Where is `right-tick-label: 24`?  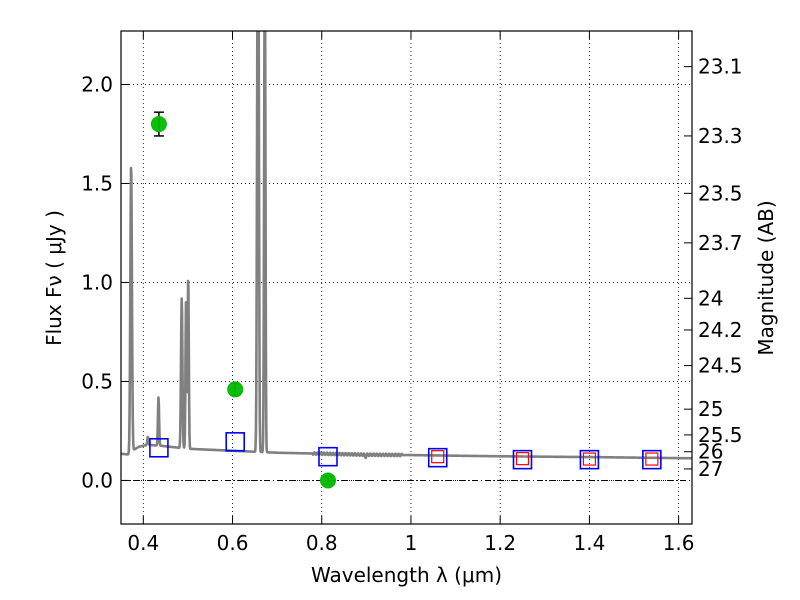
right-tick-label: 24 is located at coordinates (710, 298).